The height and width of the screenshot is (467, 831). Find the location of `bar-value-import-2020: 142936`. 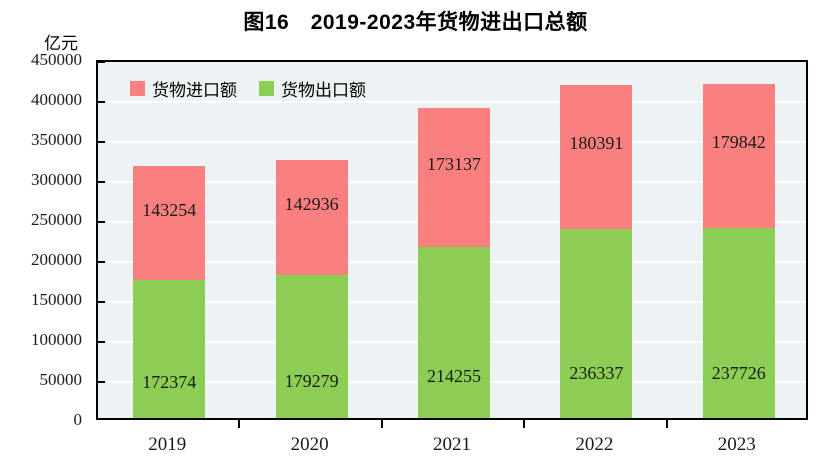

bar-value-import-2020: 142936 is located at coordinates (311, 204).